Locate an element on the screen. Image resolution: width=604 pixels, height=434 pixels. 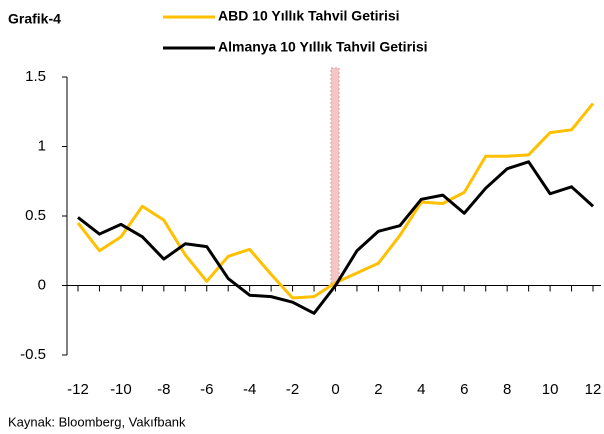
y-tick-label: 0 is located at coordinates (42, 284).